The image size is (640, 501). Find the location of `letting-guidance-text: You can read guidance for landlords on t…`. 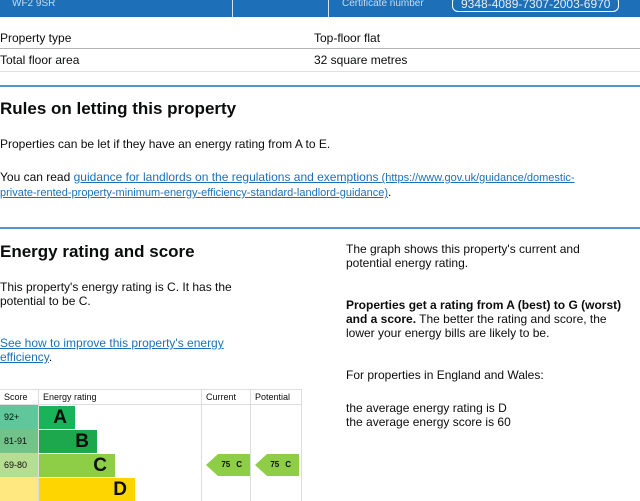

letting-guidance-text: You can read guidance for landlords on t… is located at coordinates (310, 185).